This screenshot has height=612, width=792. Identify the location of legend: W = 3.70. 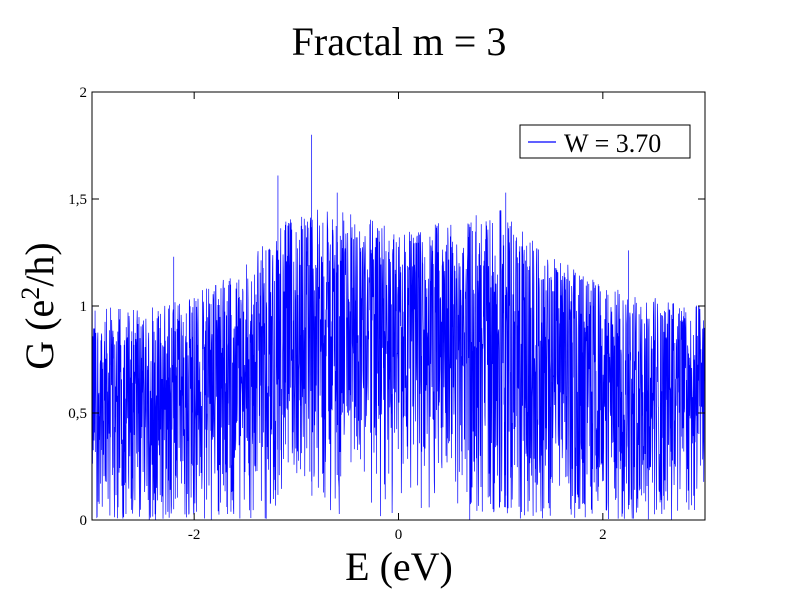
(605, 141).